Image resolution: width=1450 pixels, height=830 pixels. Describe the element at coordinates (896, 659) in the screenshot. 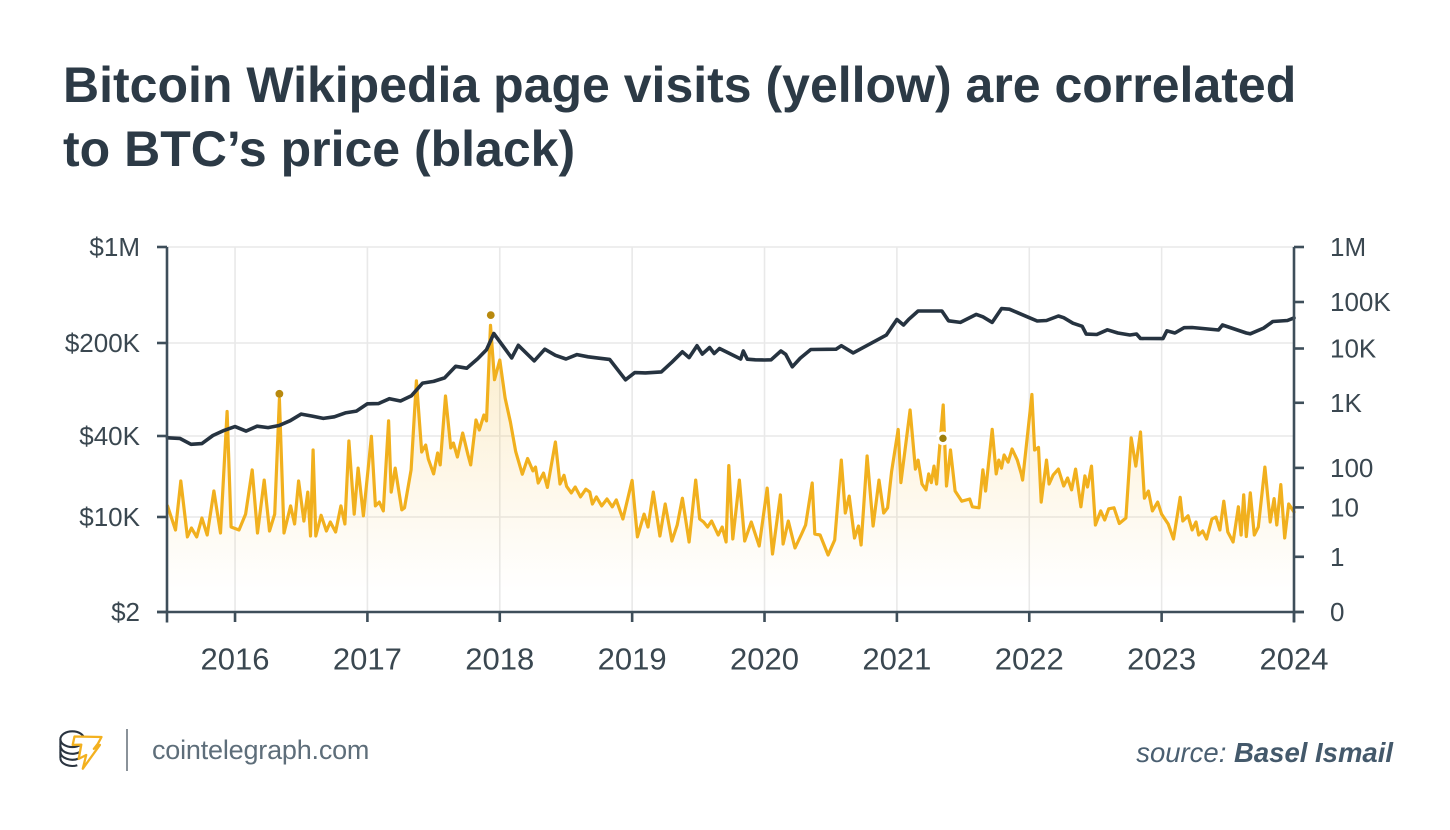

I see `x-axis-tick-label: 2021` at that location.